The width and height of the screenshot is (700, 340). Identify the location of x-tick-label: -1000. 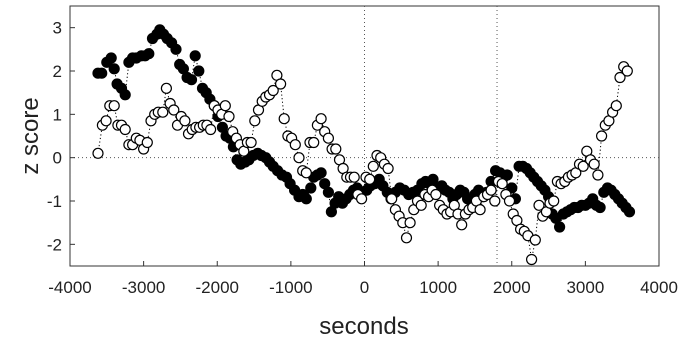
(290, 287).